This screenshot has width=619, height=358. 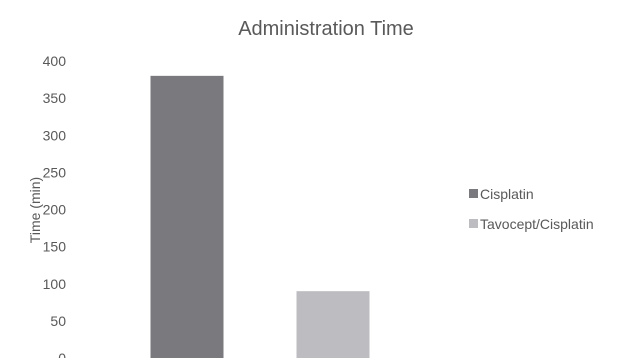 What do you see at coordinates (55, 135) in the screenshot?
I see `y-tick-label: 300` at bounding box center [55, 135].